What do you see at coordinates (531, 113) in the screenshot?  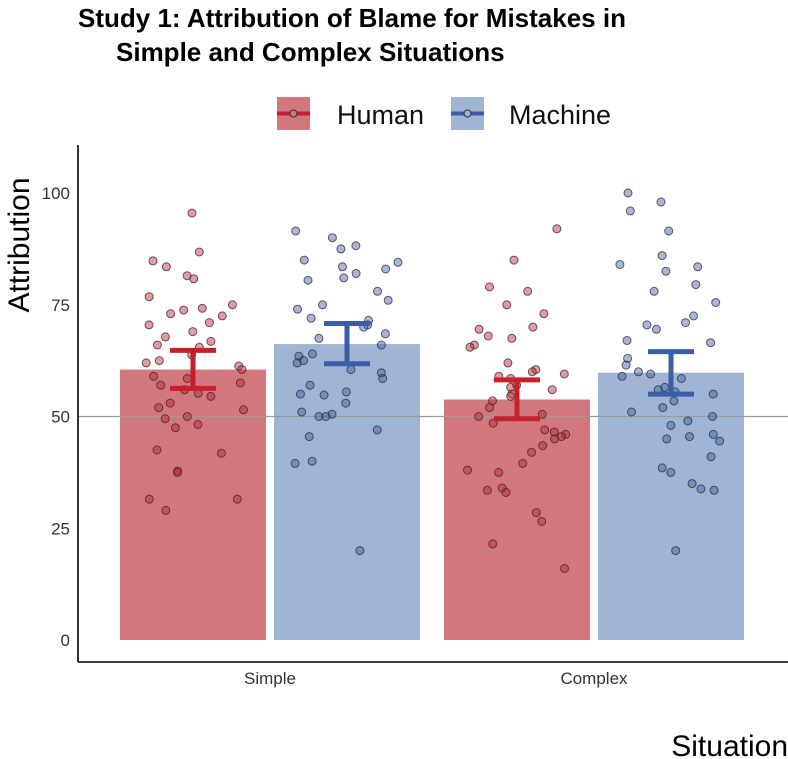 I see `legend-item-machine: Machine` at bounding box center [531, 113].